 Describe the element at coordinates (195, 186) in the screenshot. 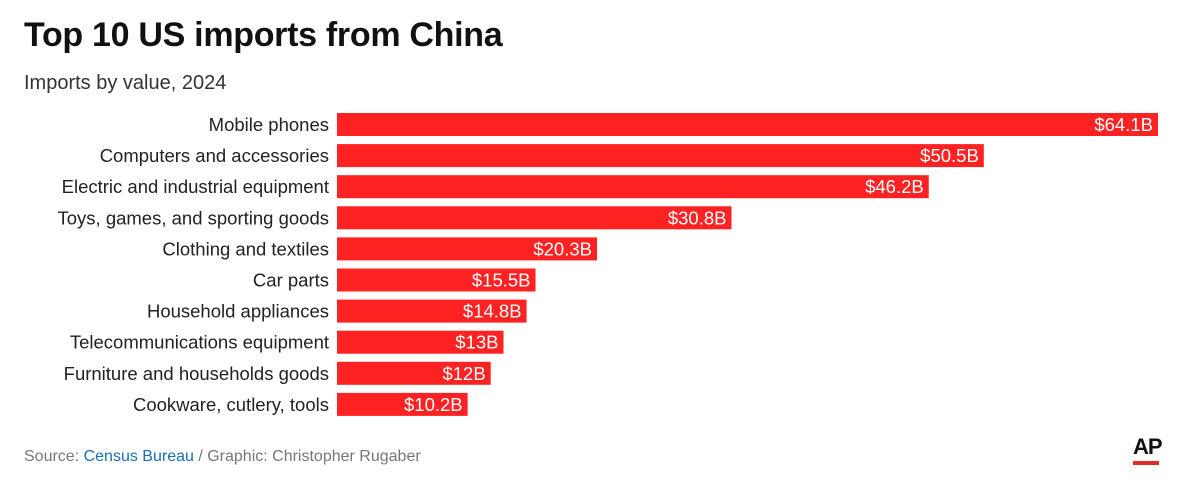

I see `category-label: Electric and industrial equipment` at that location.